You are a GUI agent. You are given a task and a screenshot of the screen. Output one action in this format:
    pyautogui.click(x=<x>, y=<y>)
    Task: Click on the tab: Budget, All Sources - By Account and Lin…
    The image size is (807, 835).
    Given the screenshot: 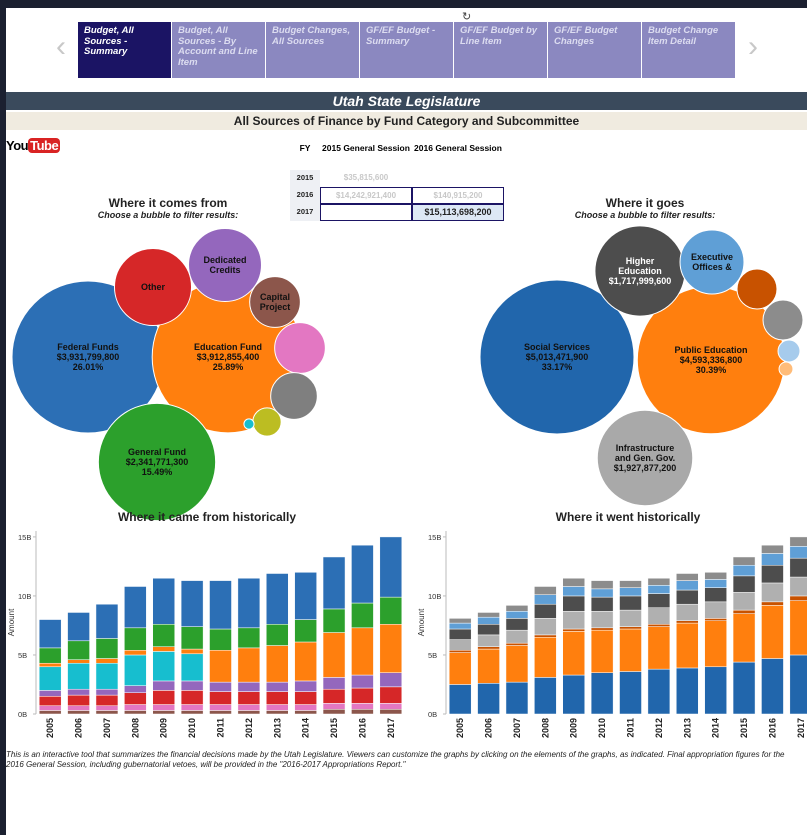 What is the action you would take?
    pyautogui.click(x=218, y=50)
    